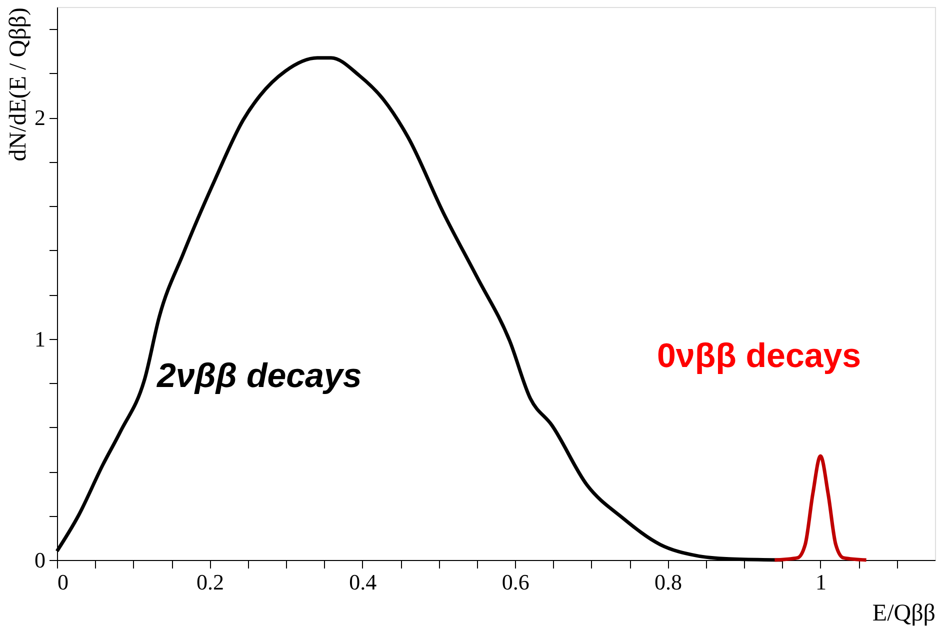  What do you see at coordinates (63, 582) in the screenshot?
I see `x-tick-label: 0` at bounding box center [63, 582].